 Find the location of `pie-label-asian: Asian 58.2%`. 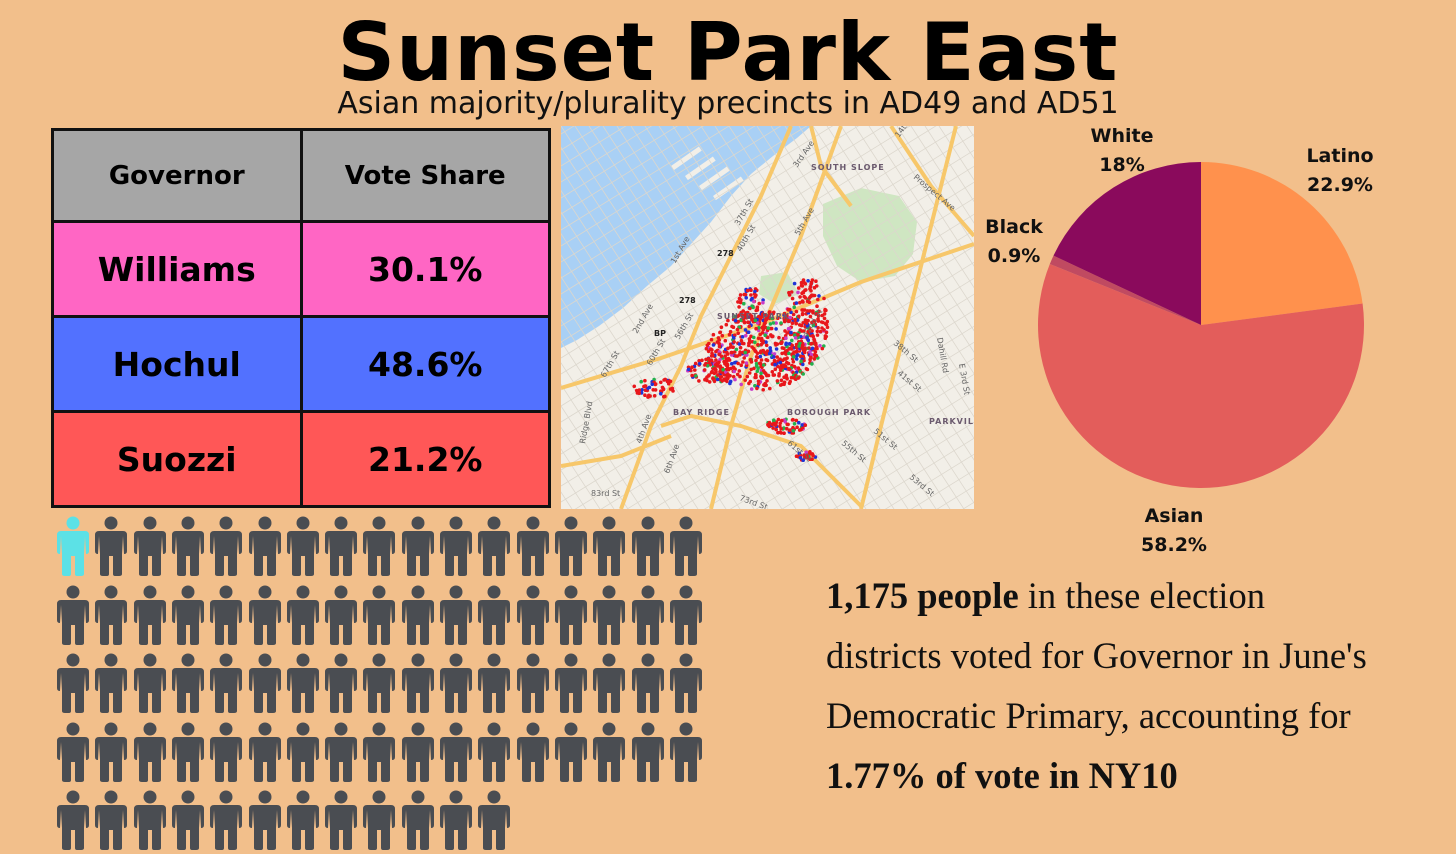

pie-label-asian: Asian 58.2% is located at coordinates (1174, 531).